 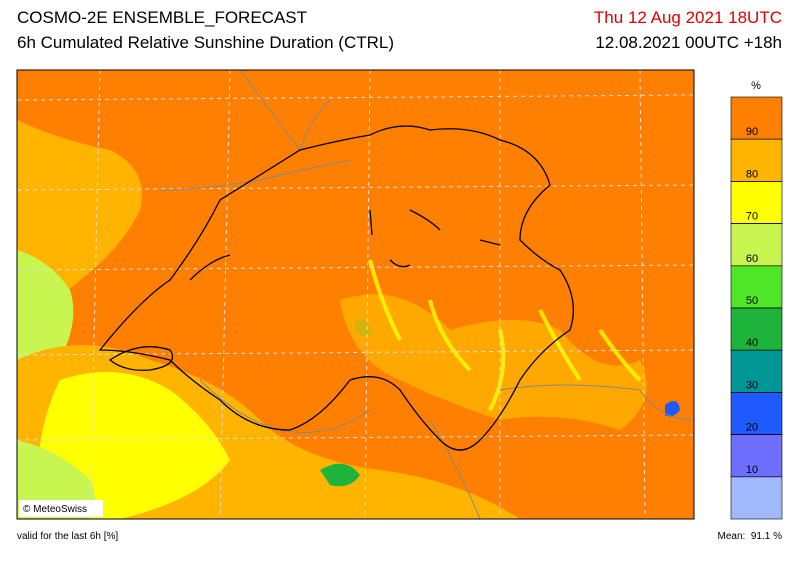 I want to click on title: COSMO-2E ENSEMBLE_FORECAST, so click(x=162, y=17).